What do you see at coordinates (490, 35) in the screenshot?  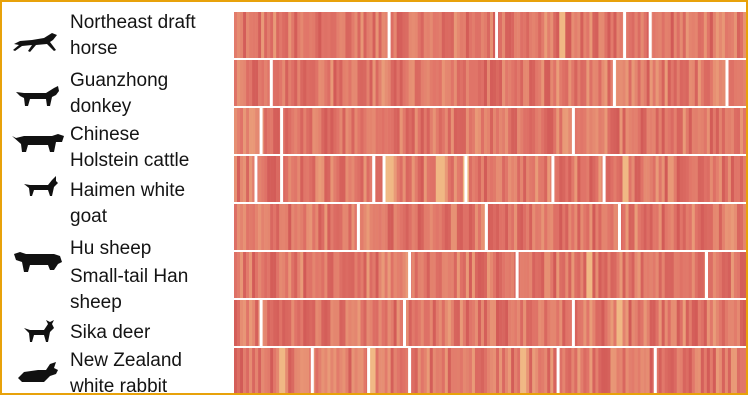 I see `heatmap-row` at bounding box center [490, 35].